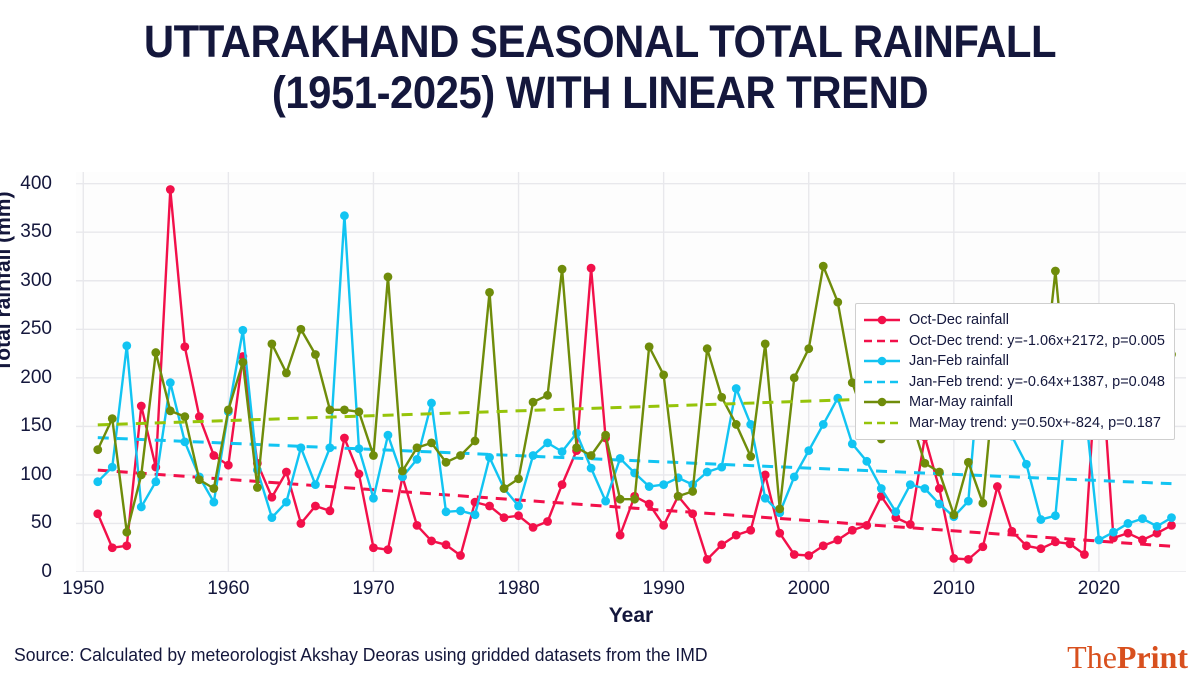 The image size is (1200, 685). Describe the element at coordinates (1037, 381) in the screenshot. I see `legend-label: Jan-Feb trend: y=-0.64x+1387, p=0.048` at that location.